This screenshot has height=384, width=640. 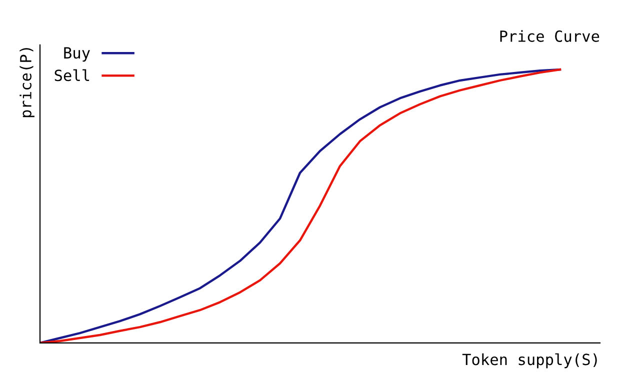 What do you see at coordinates (529, 360) in the screenshot?
I see `x-axis-title: Token supply(S)` at bounding box center [529, 360].